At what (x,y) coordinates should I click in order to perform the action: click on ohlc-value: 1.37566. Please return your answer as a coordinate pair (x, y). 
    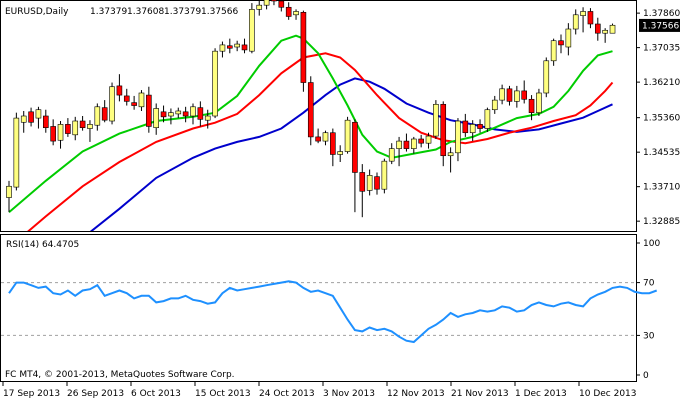
    Looking at the image, I should click on (219, 12).